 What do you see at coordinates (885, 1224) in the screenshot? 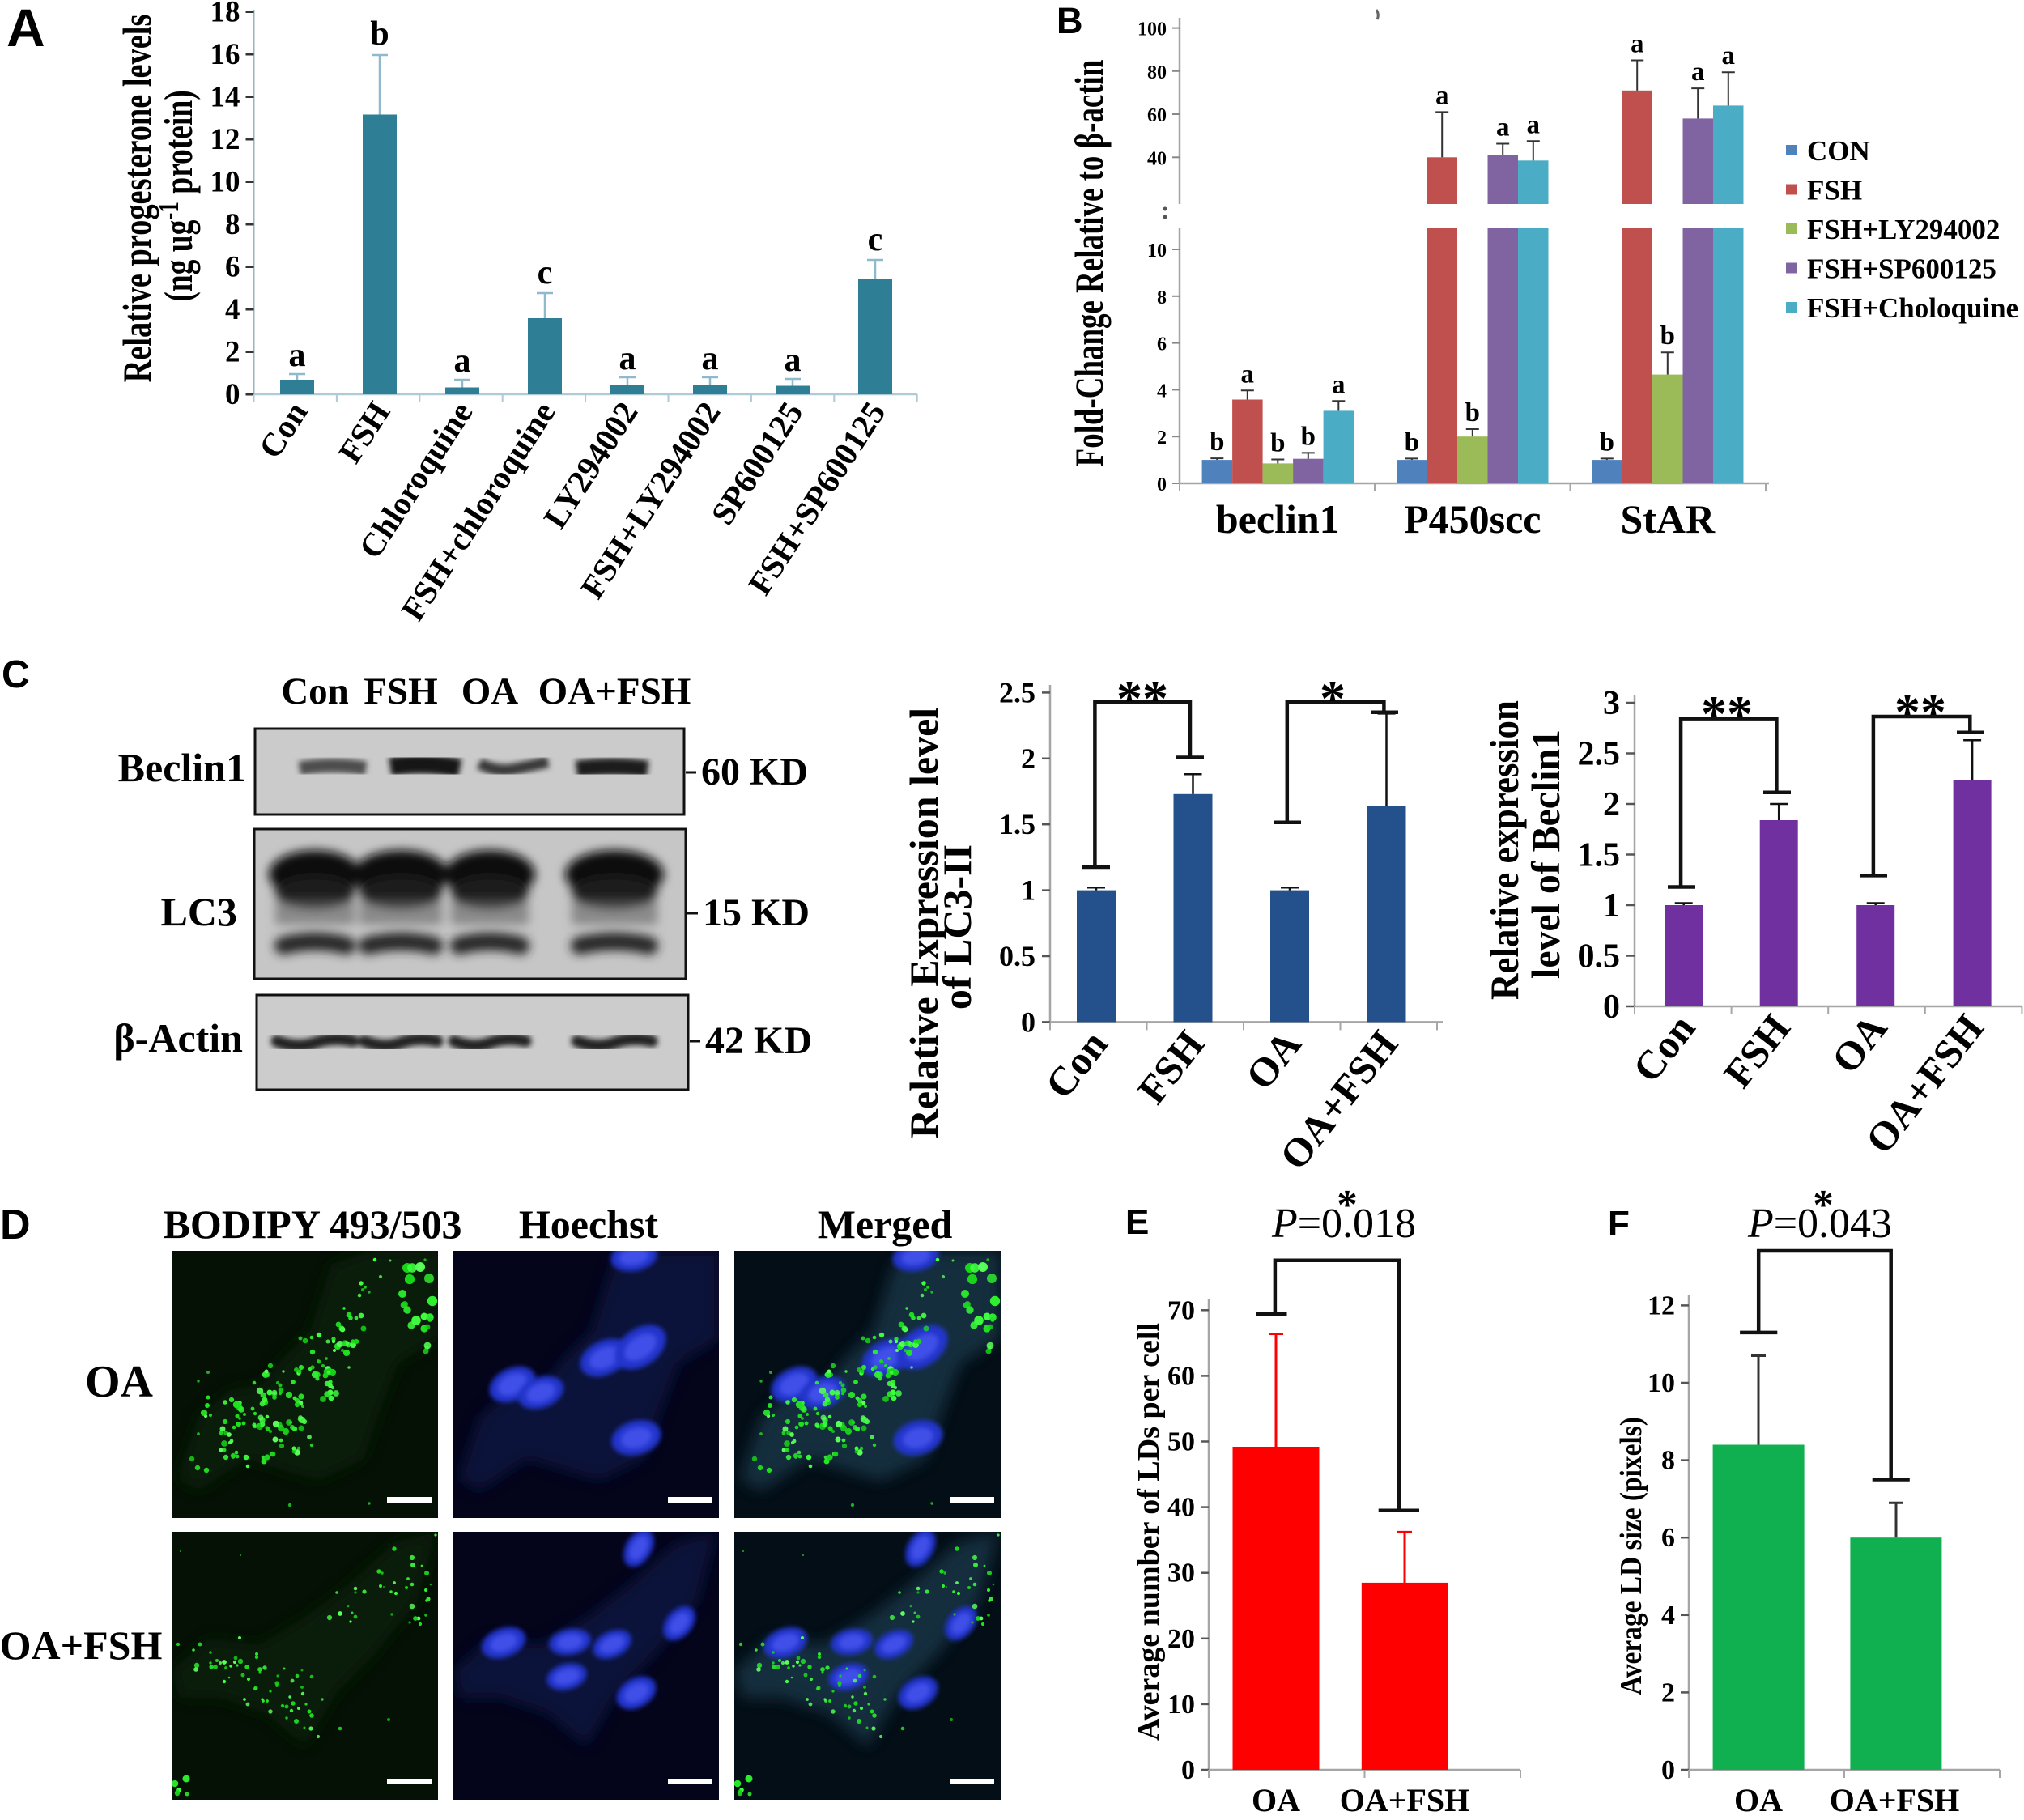
I see `svg-text: Merged` at bounding box center [885, 1224].